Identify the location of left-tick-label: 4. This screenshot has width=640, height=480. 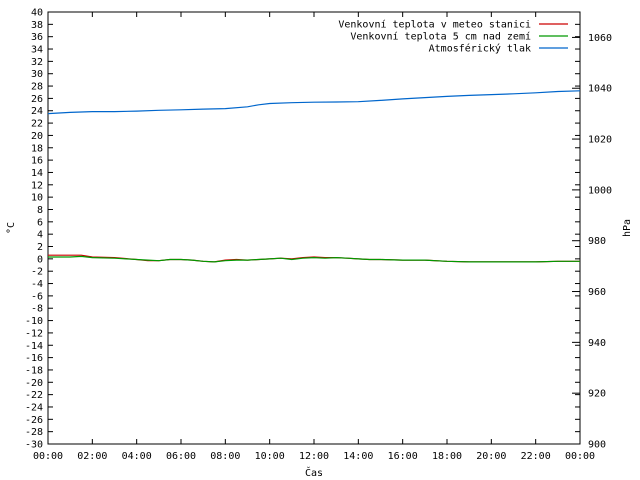
(40, 235).